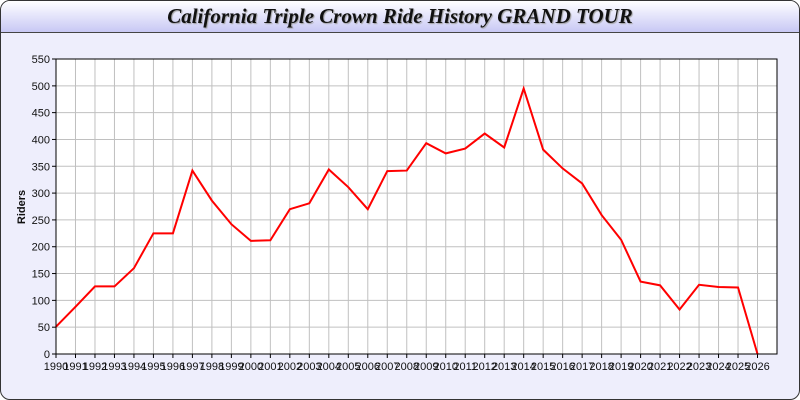  I want to click on y-axis-label: Riders, so click(22, 207).